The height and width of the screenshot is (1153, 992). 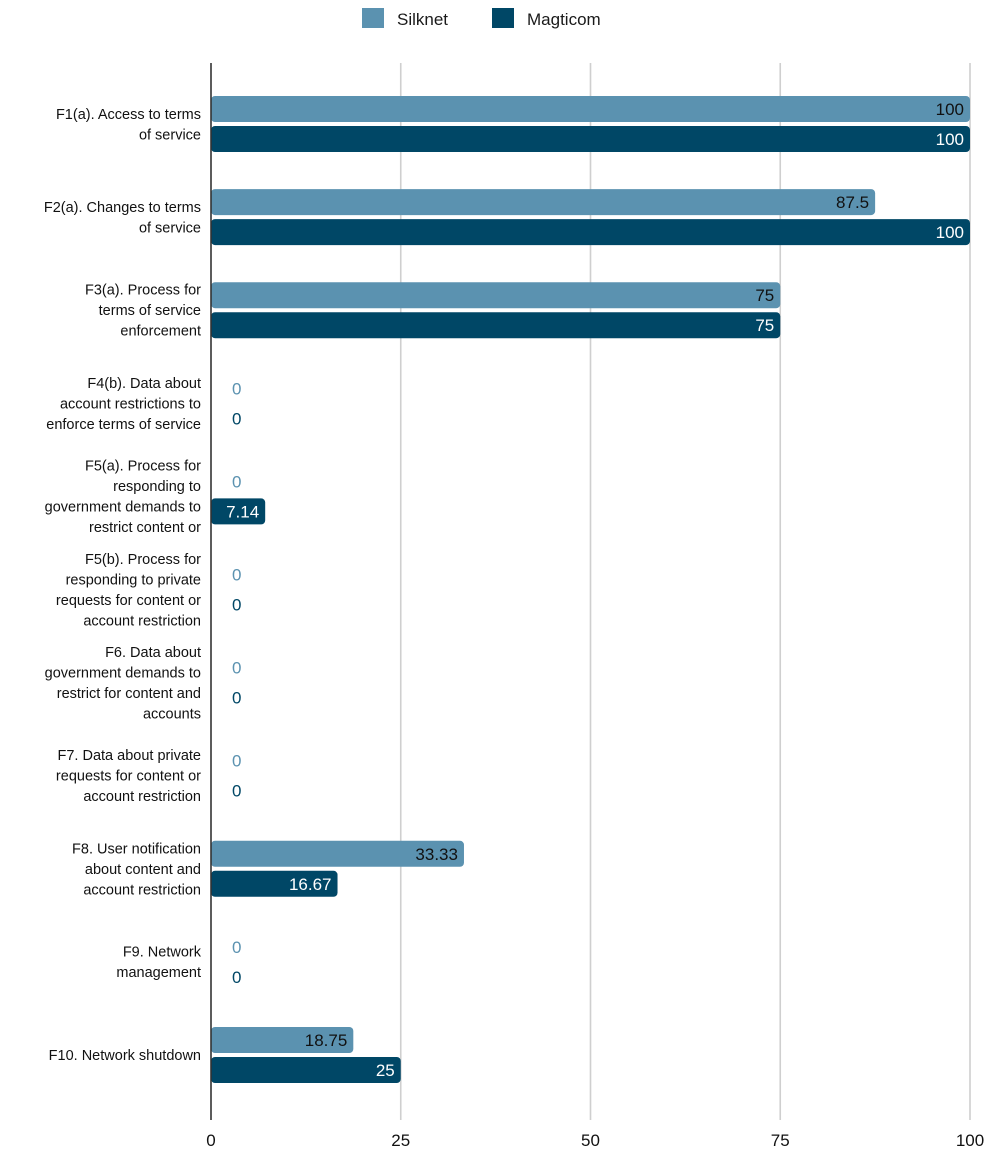 What do you see at coordinates (128, 115) in the screenshot?
I see `category-label-line: F1(a). Access to terms` at bounding box center [128, 115].